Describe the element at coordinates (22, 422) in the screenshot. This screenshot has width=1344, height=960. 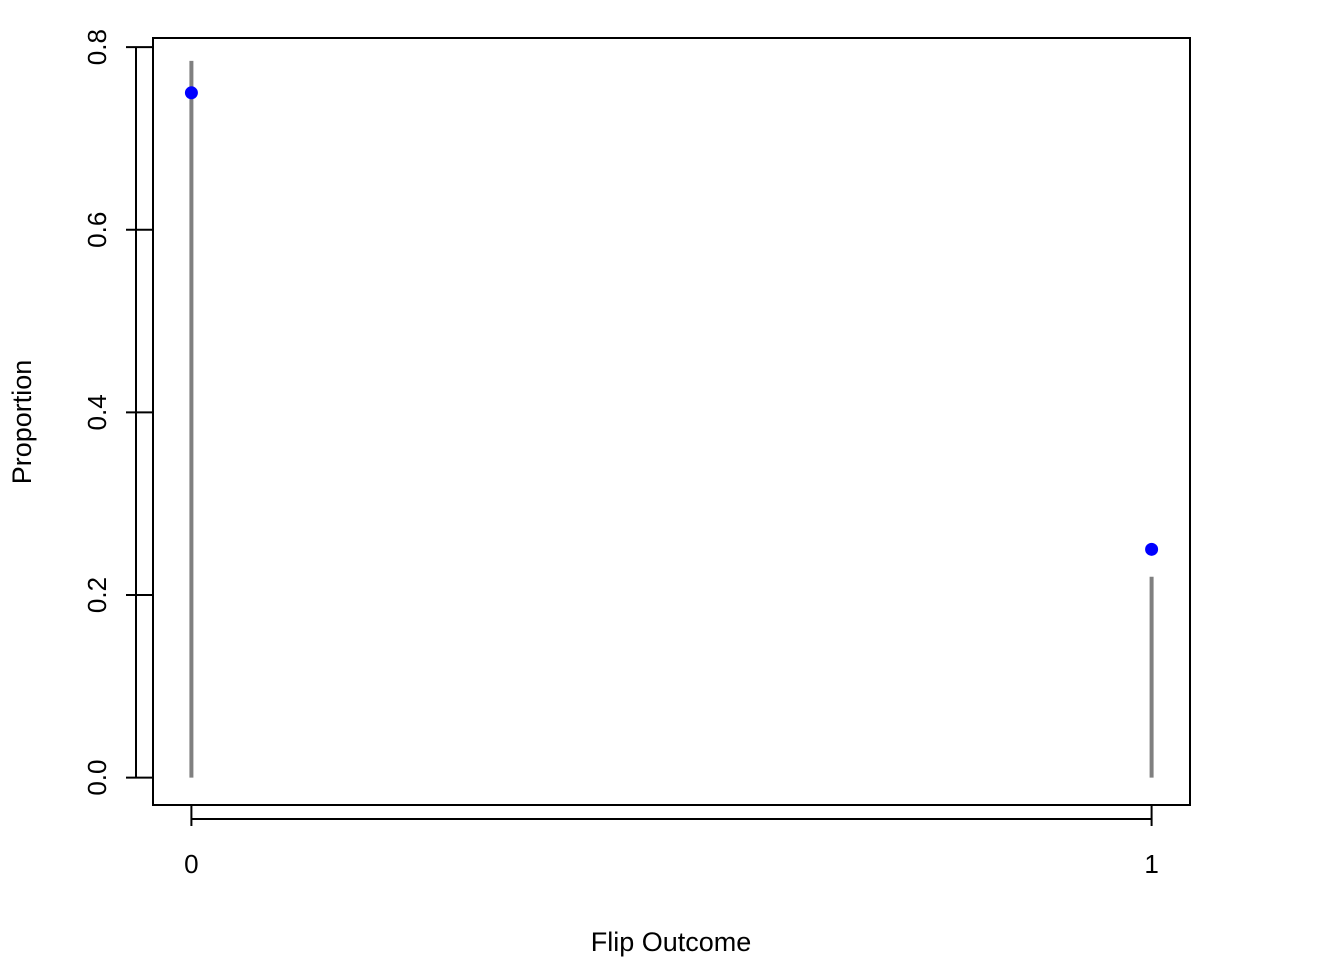
I see `y-axis-title: Proportion` at that location.